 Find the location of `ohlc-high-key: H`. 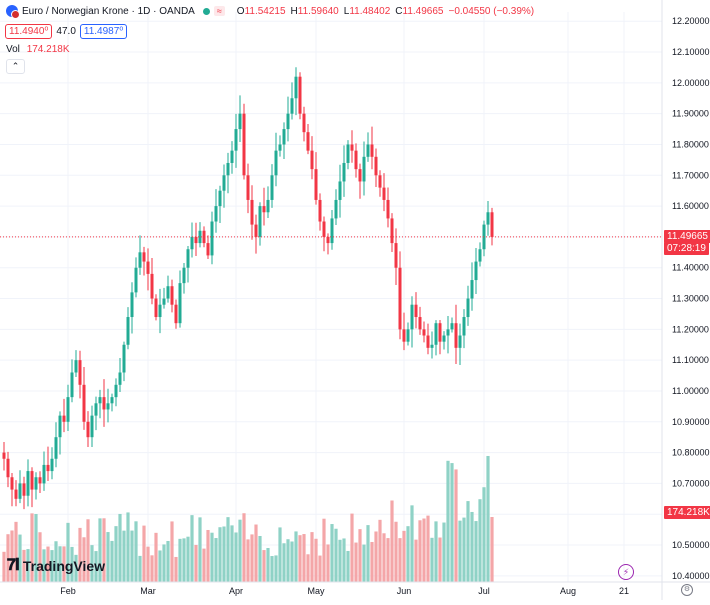

ohlc-high-key: H is located at coordinates (294, 11).